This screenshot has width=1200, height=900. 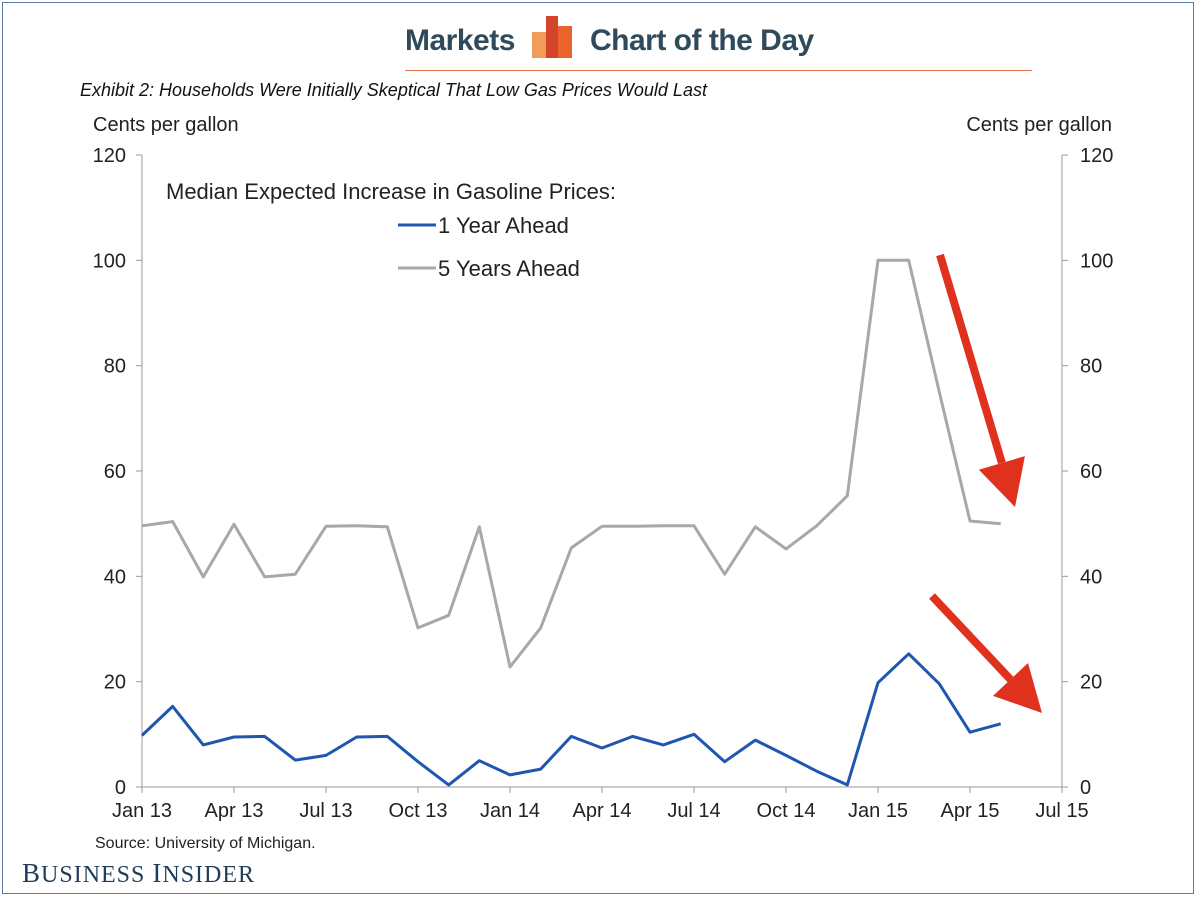 What do you see at coordinates (1001, 481) in the screenshot?
I see `arrow-5yr-head` at bounding box center [1001, 481].